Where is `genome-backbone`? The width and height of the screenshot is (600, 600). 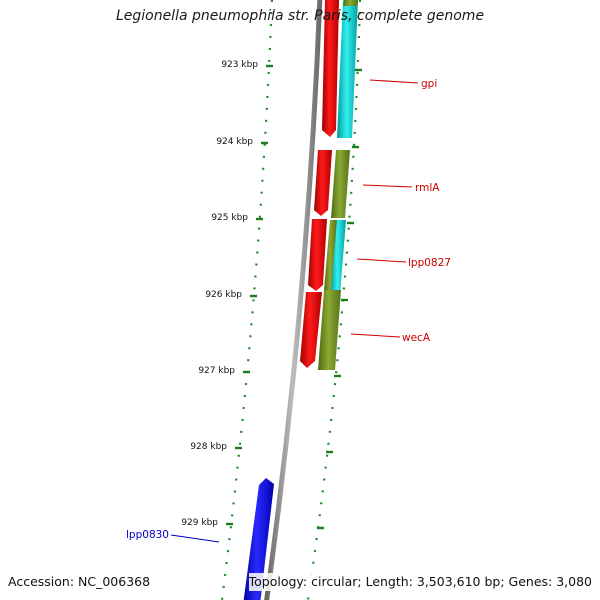
genome-backbone is located at coordinates (293, 300).